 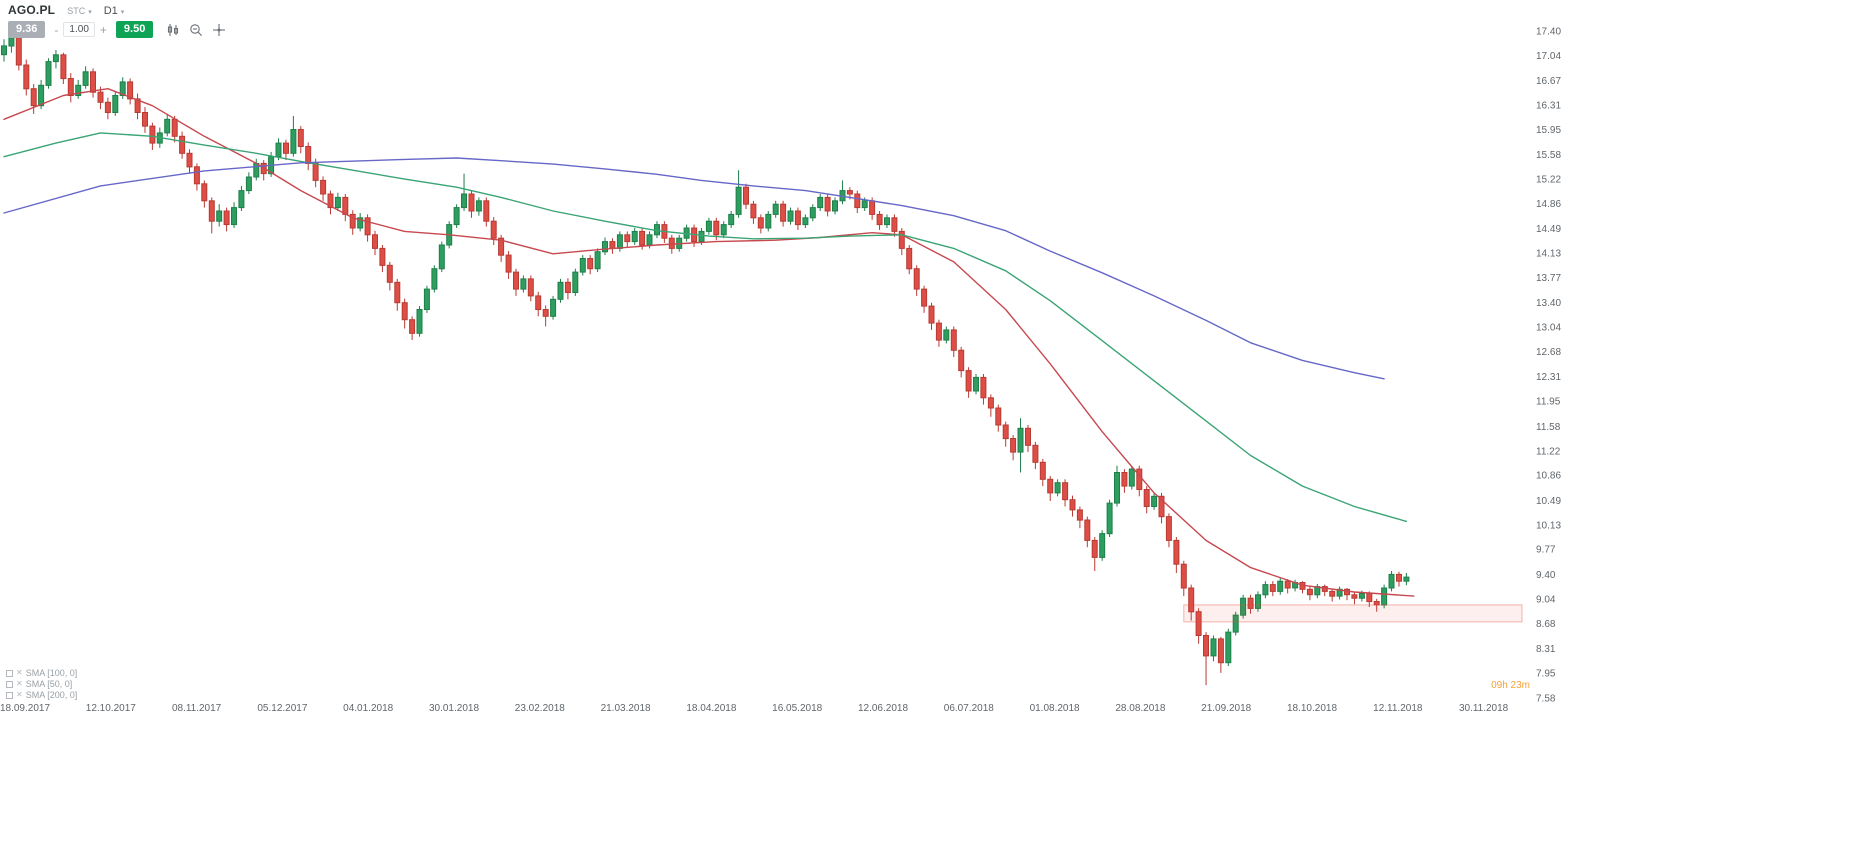 I want to click on svg-text: 12.11.2018, so click(x=1398, y=708).